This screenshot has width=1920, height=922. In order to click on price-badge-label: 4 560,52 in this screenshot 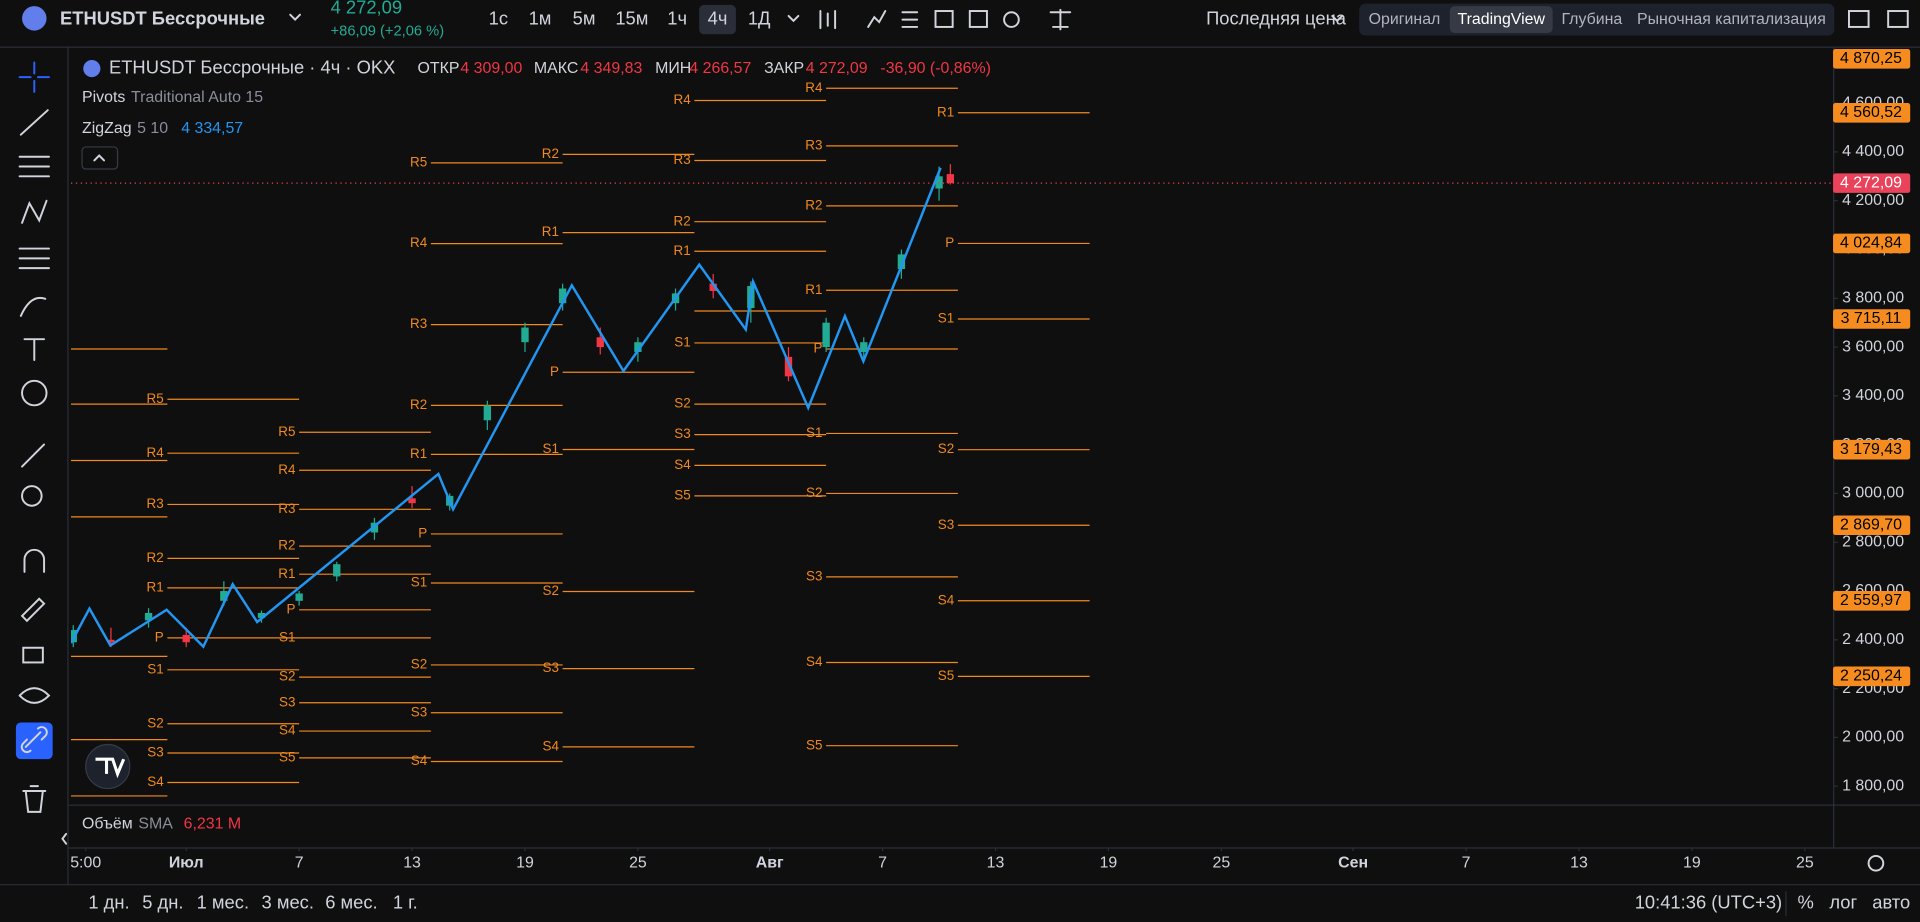, I will do `click(1871, 112)`.